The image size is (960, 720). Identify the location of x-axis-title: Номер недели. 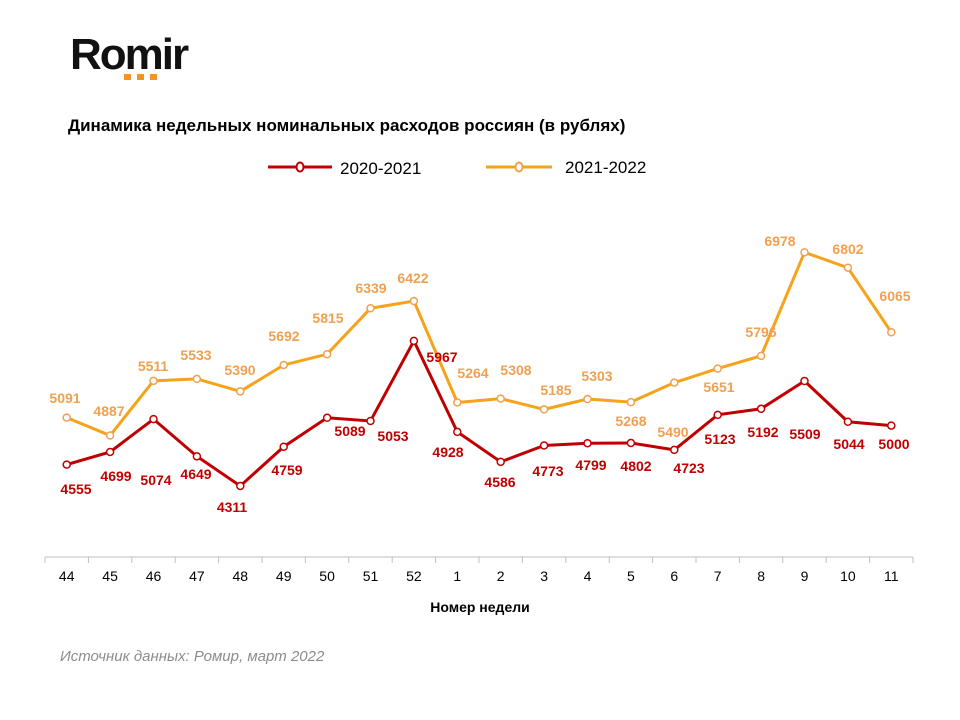
(479, 607).